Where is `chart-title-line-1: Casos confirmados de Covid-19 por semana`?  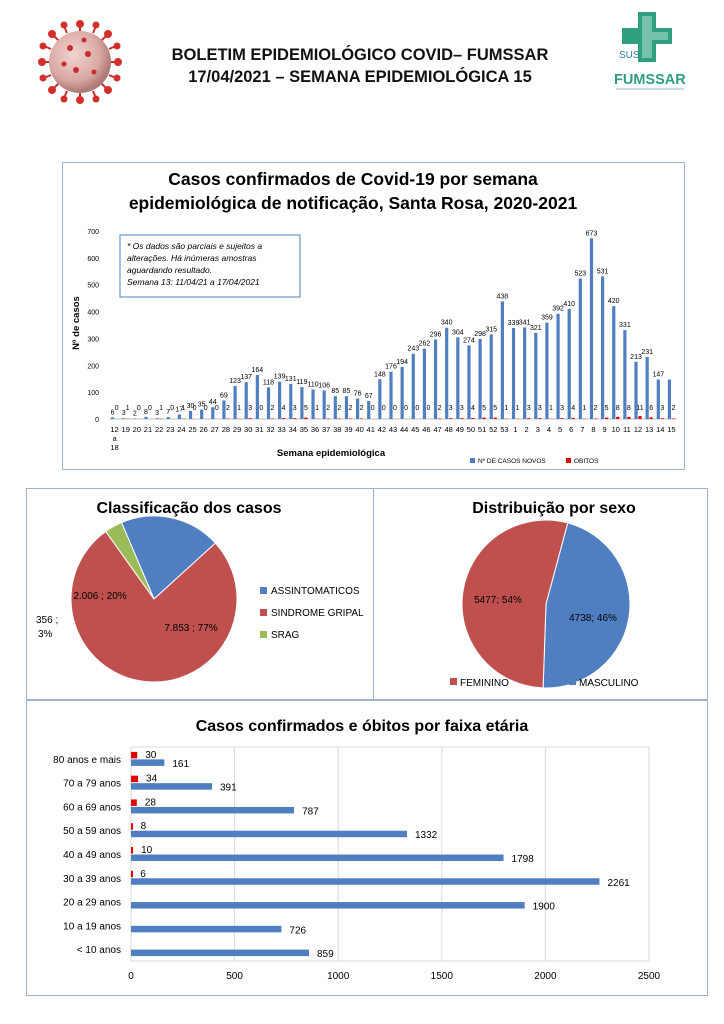
chart-title-line-1: Casos confirmados de Covid-19 por semana is located at coordinates (353, 179).